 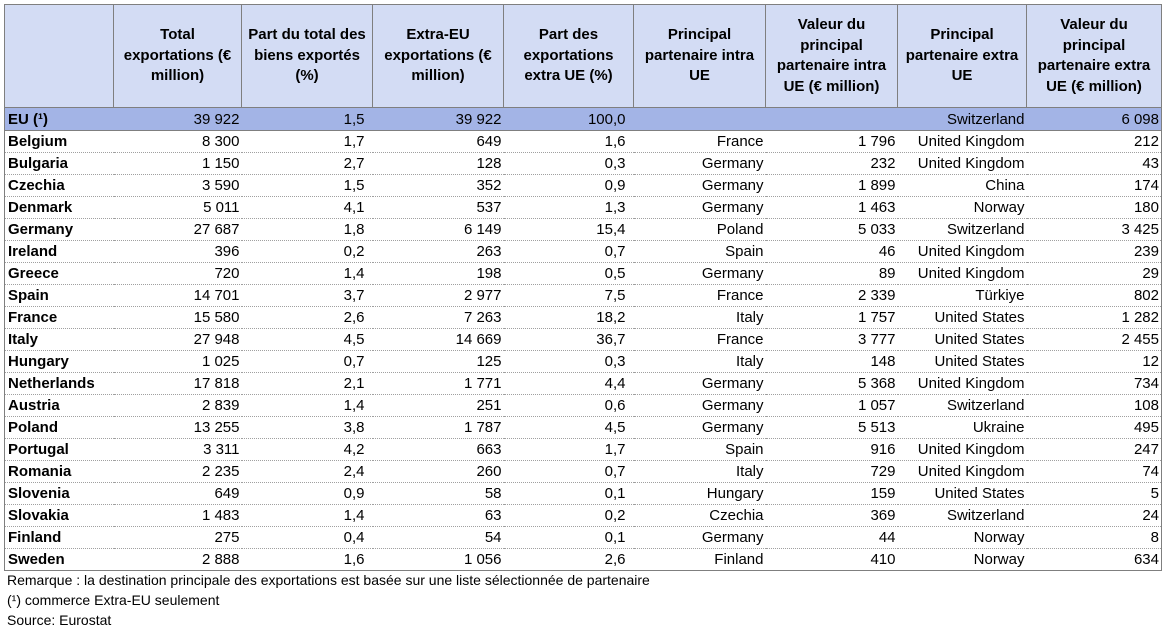 I want to click on cell-intra-eu-value: 1 796, so click(x=831, y=141).